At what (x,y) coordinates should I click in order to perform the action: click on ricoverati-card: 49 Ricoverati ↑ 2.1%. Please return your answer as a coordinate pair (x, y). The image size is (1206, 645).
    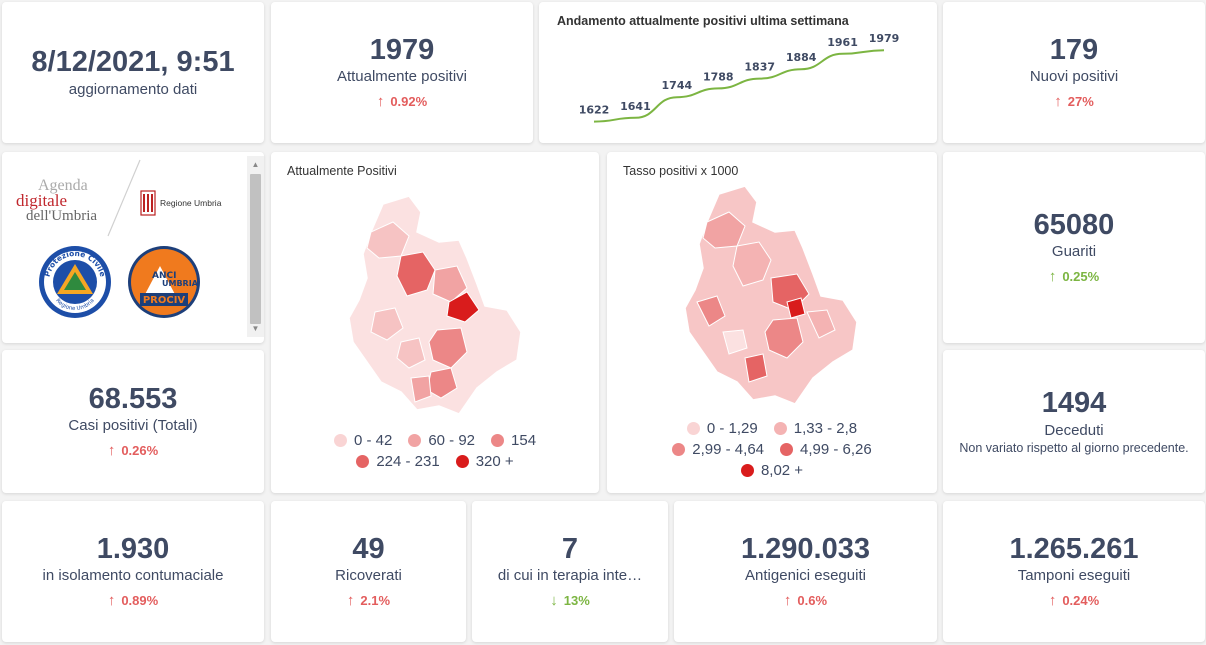
    Looking at the image, I should click on (368, 571).